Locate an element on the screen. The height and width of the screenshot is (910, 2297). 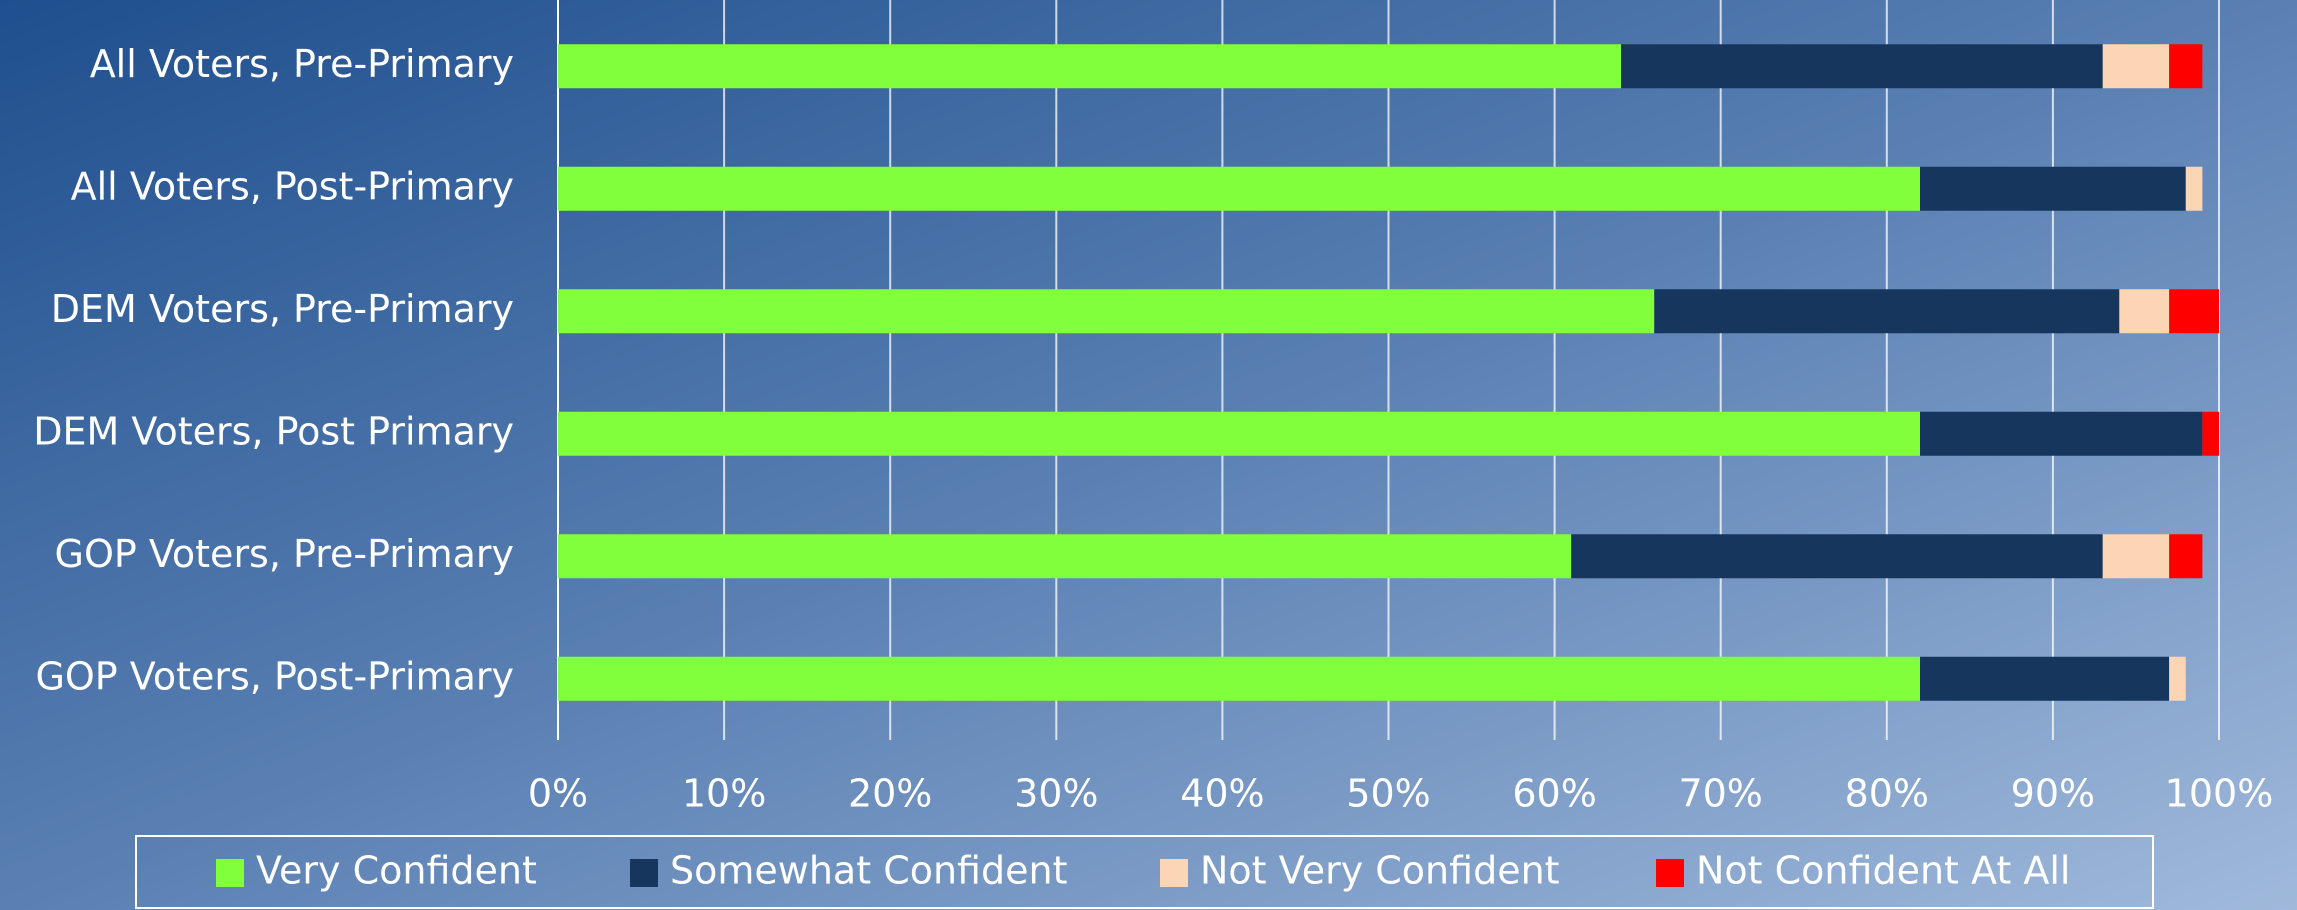
x-tick-label: 70% is located at coordinates (1720, 794).